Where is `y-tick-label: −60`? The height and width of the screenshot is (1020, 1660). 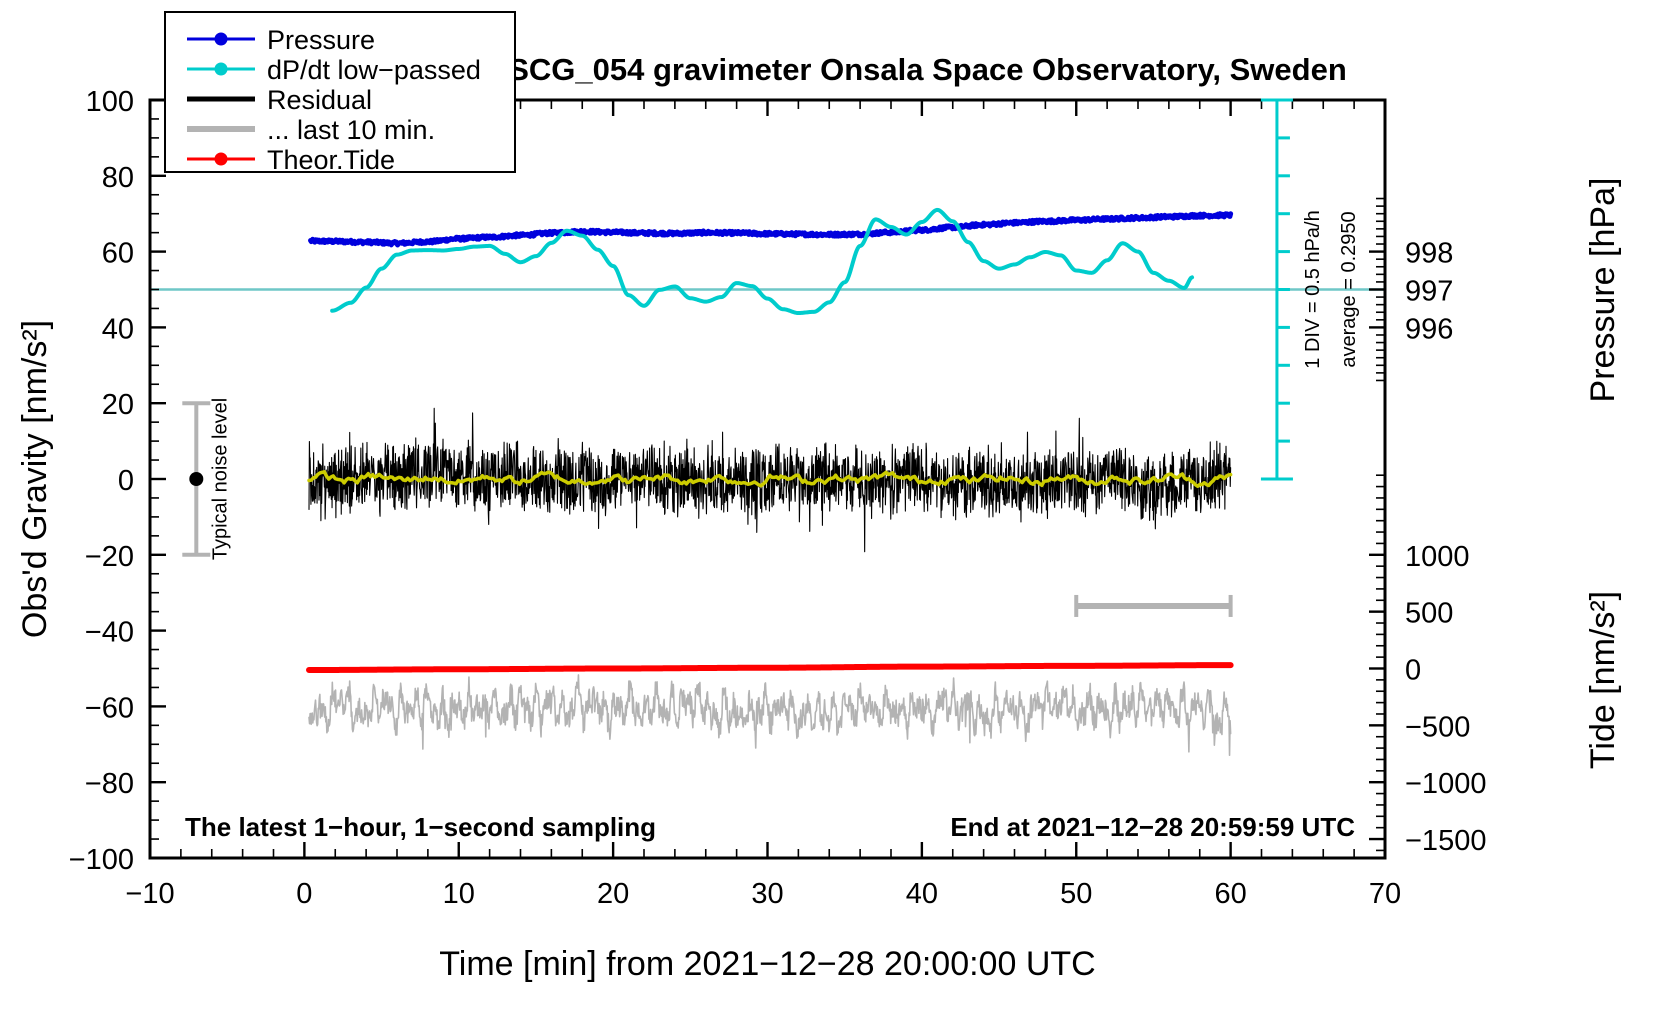 y-tick-label: −60 is located at coordinates (109, 708).